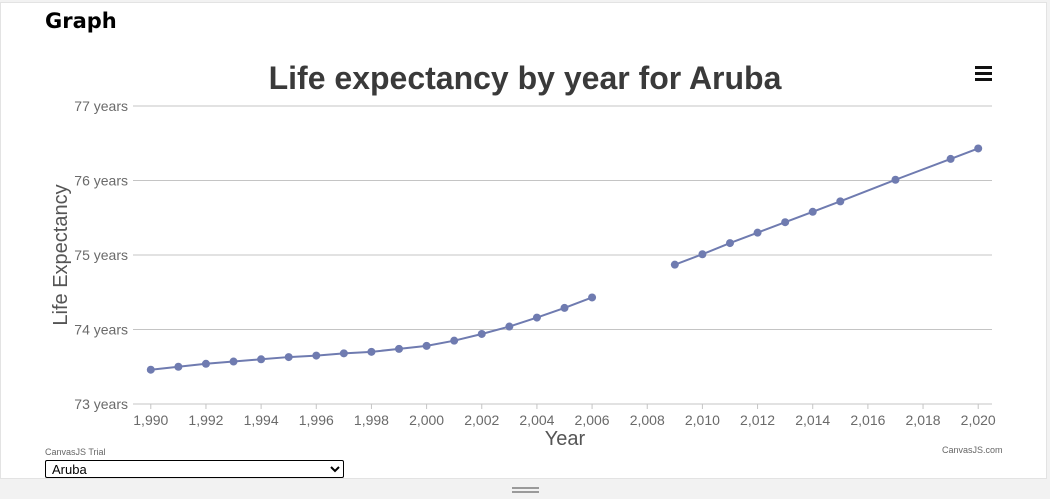 This screenshot has height=499, width=1050. I want to click on y-tick-label: 77 years, so click(101, 106).